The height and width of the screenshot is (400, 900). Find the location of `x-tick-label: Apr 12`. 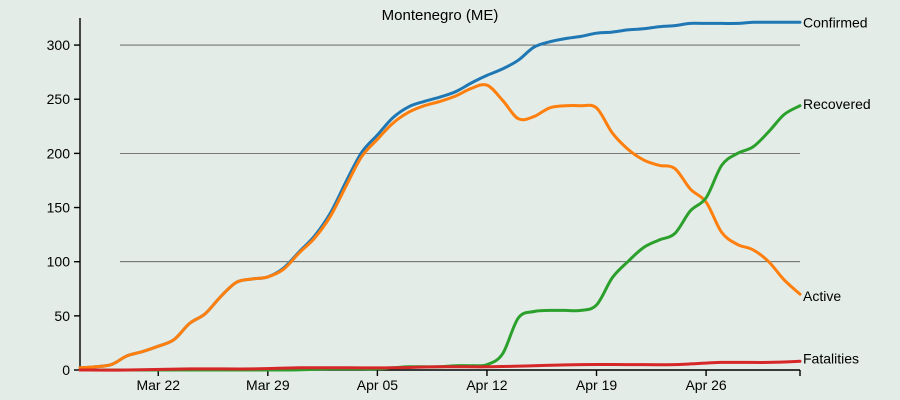

x-tick-label: Apr 12 is located at coordinates (486, 385).